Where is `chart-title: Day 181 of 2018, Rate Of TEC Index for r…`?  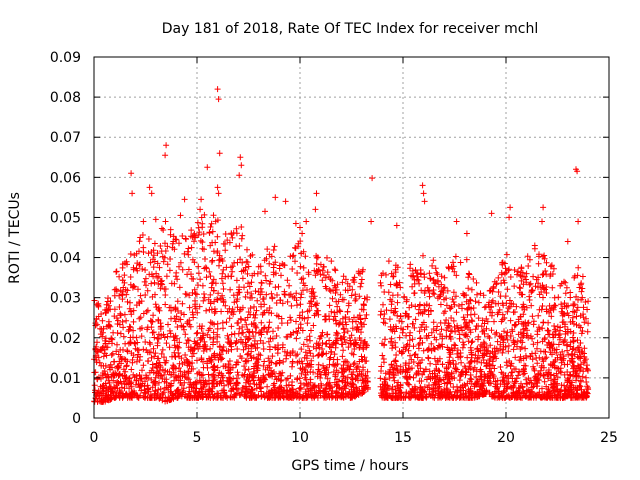 chart-title: Day 181 of 2018, Rate Of TEC Index for r… is located at coordinates (350, 29).